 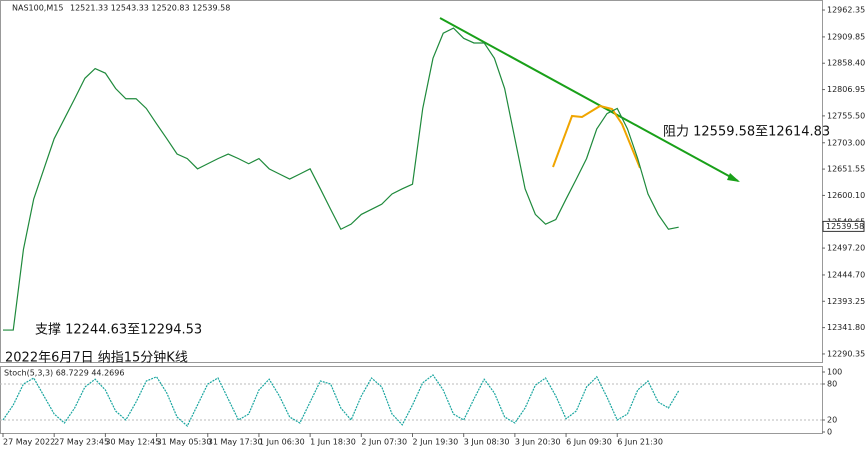 I want to click on y-tick-label: 0, so click(x=829, y=432).